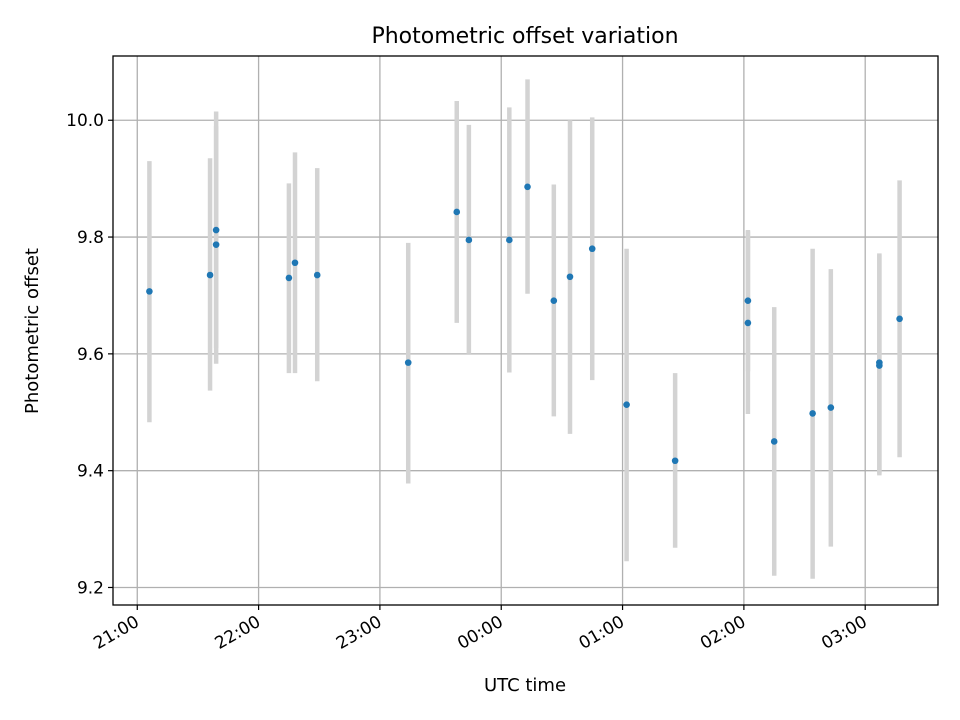 This screenshot has width=960, height=720. Describe the element at coordinates (90, 238) in the screenshot. I see `y-tick-label: 9.8` at that location.